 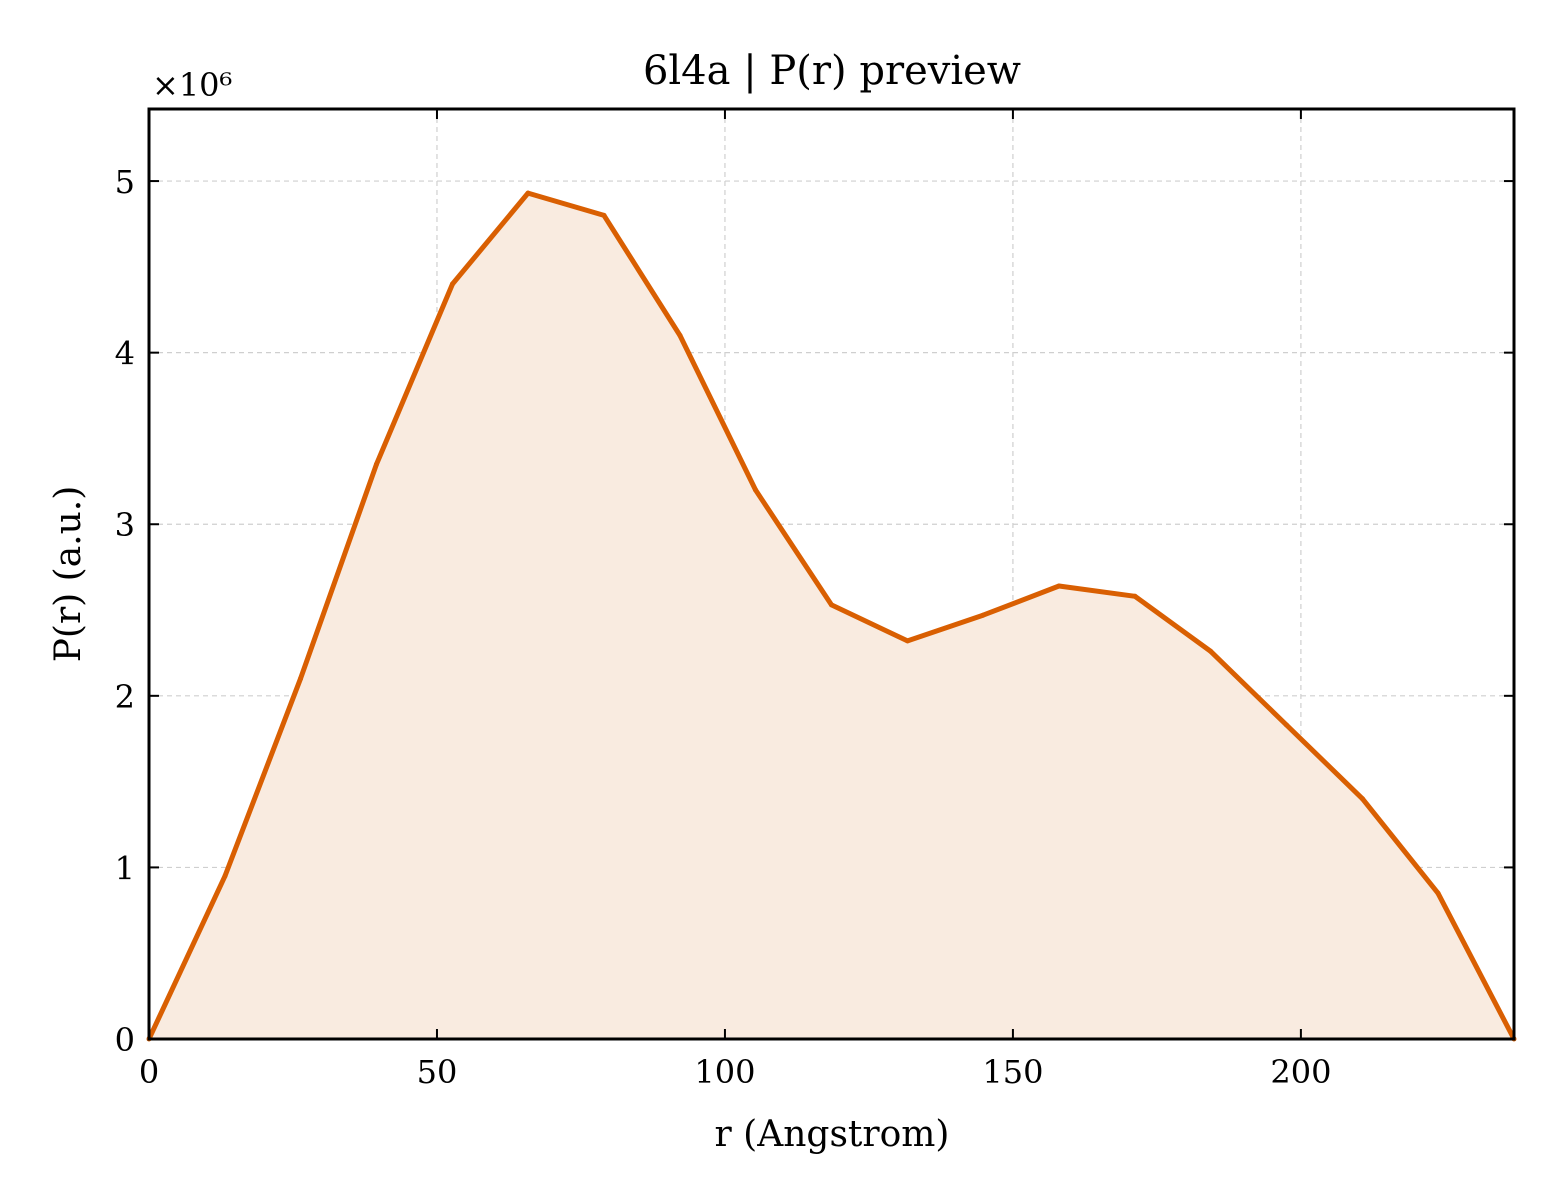 What do you see at coordinates (125, 1040) in the screenshot?
I see `y-tick-label: 0` at bounding box center [125, 1040].